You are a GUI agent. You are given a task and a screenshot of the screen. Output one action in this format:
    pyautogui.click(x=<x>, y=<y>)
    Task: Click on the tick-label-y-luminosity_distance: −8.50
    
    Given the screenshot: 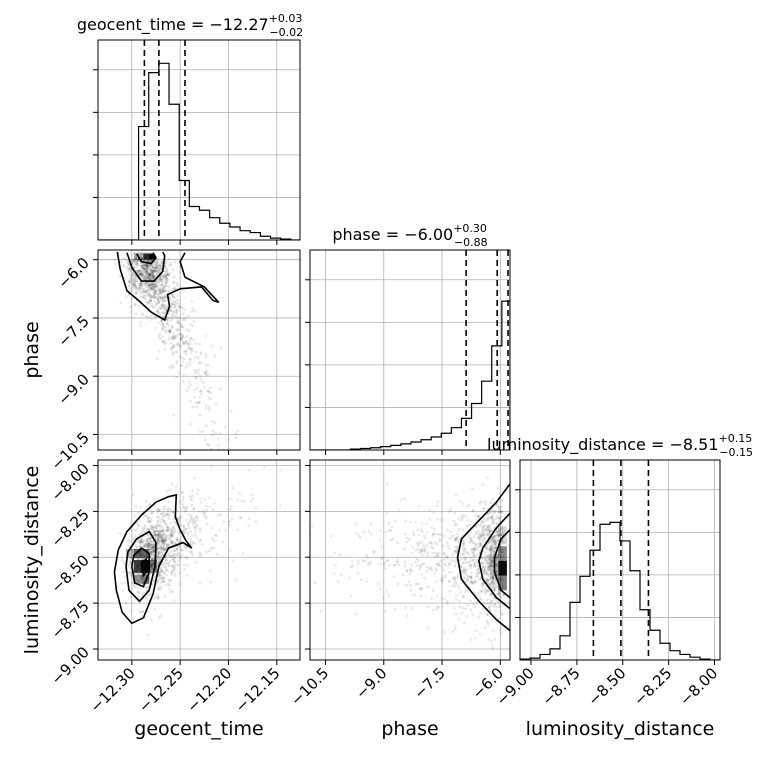 What is the action you would take?
    pyautogui.click(x=70, y=573)
    